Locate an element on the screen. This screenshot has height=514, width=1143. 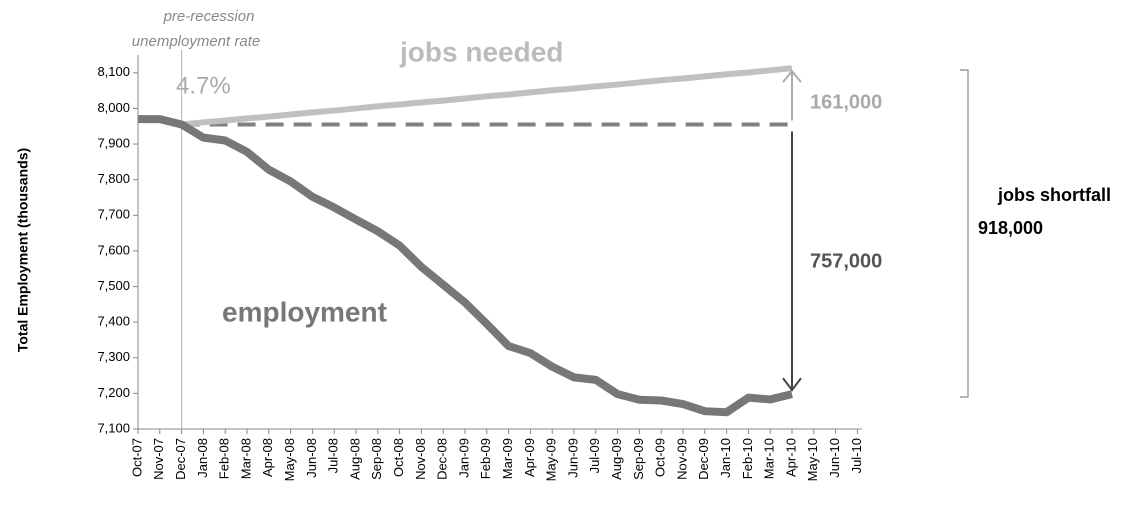
x-tick-label: Jan-08 is located at coordinates (202, 458).